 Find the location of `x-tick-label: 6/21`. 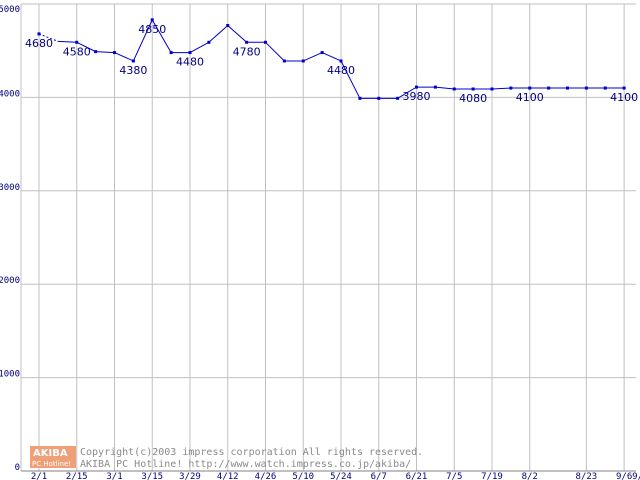

x-tick-label: 6/21 is located at coordinates (417, 476).